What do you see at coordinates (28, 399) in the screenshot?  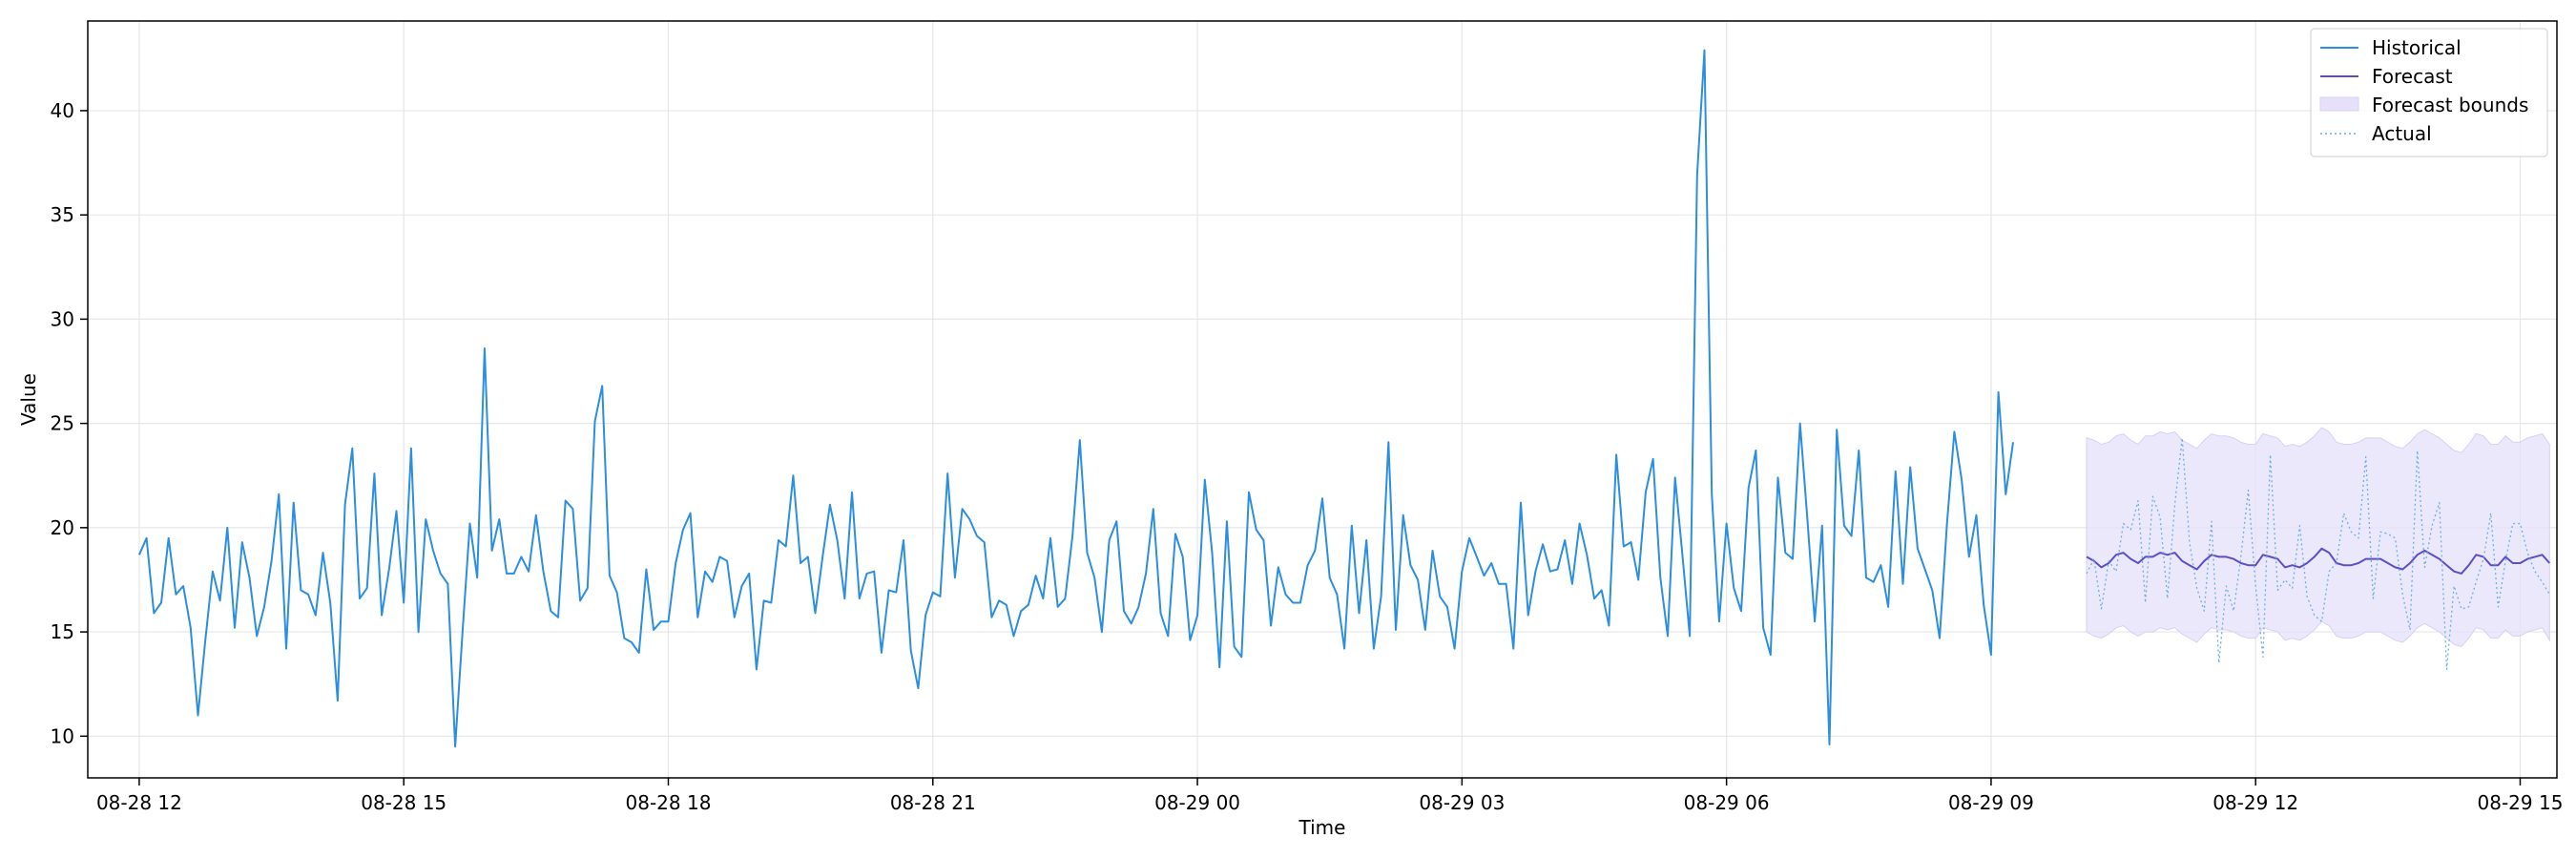 I see `y-axis-label: Value` at bounding box center [28, 399].